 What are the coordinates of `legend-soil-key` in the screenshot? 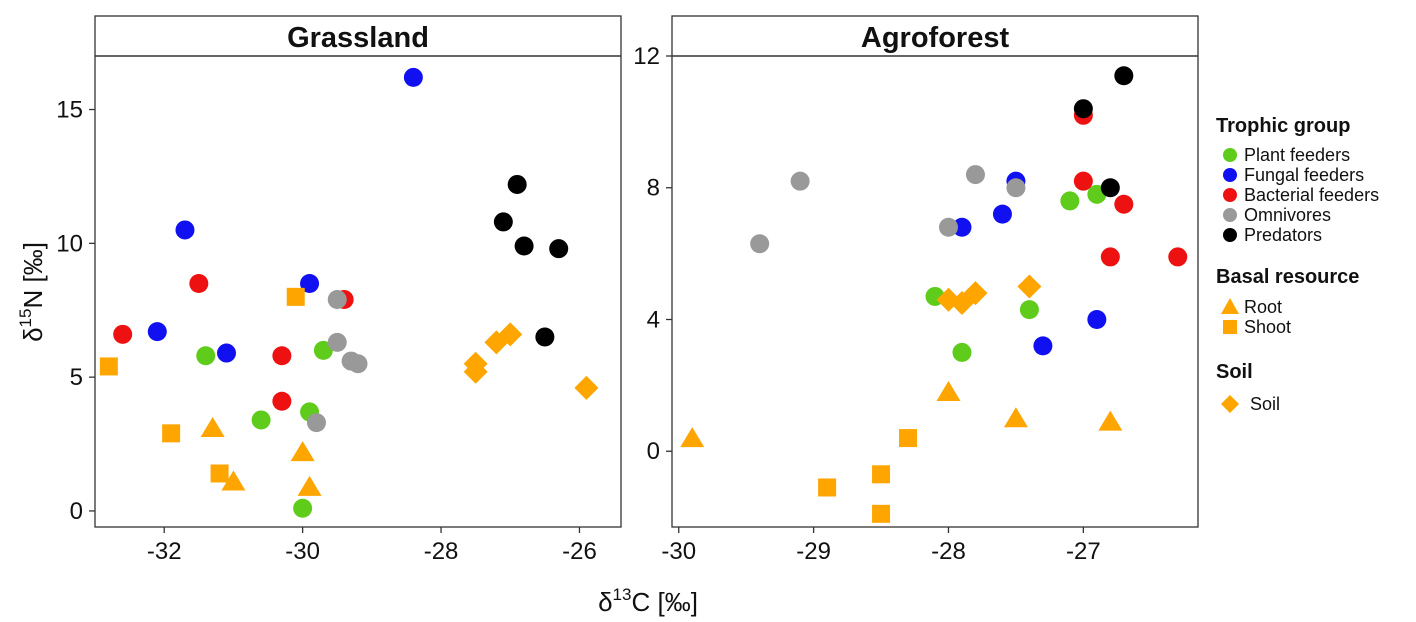 It's located at (1230, 404).